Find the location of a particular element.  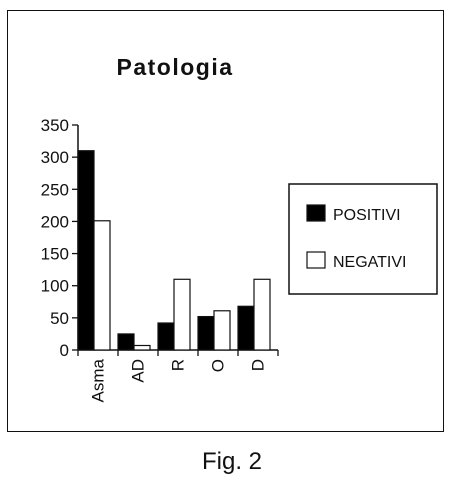

bar-positivi-o is located at coordinates (206, 333).